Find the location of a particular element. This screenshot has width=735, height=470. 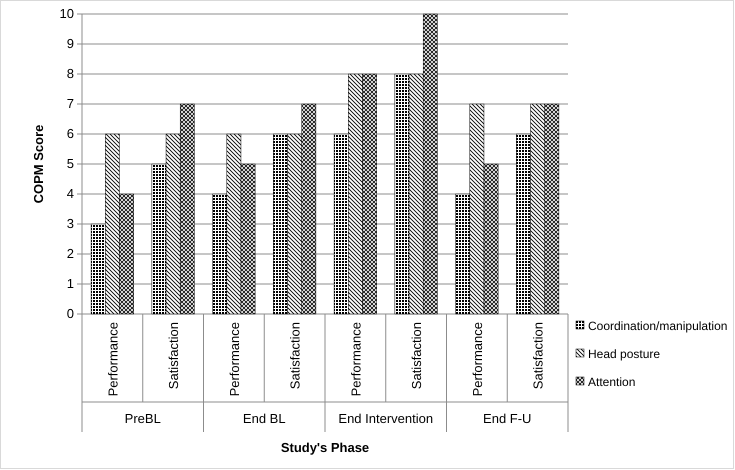

y-tick-label: 5 is located at coordinates (70, 164).